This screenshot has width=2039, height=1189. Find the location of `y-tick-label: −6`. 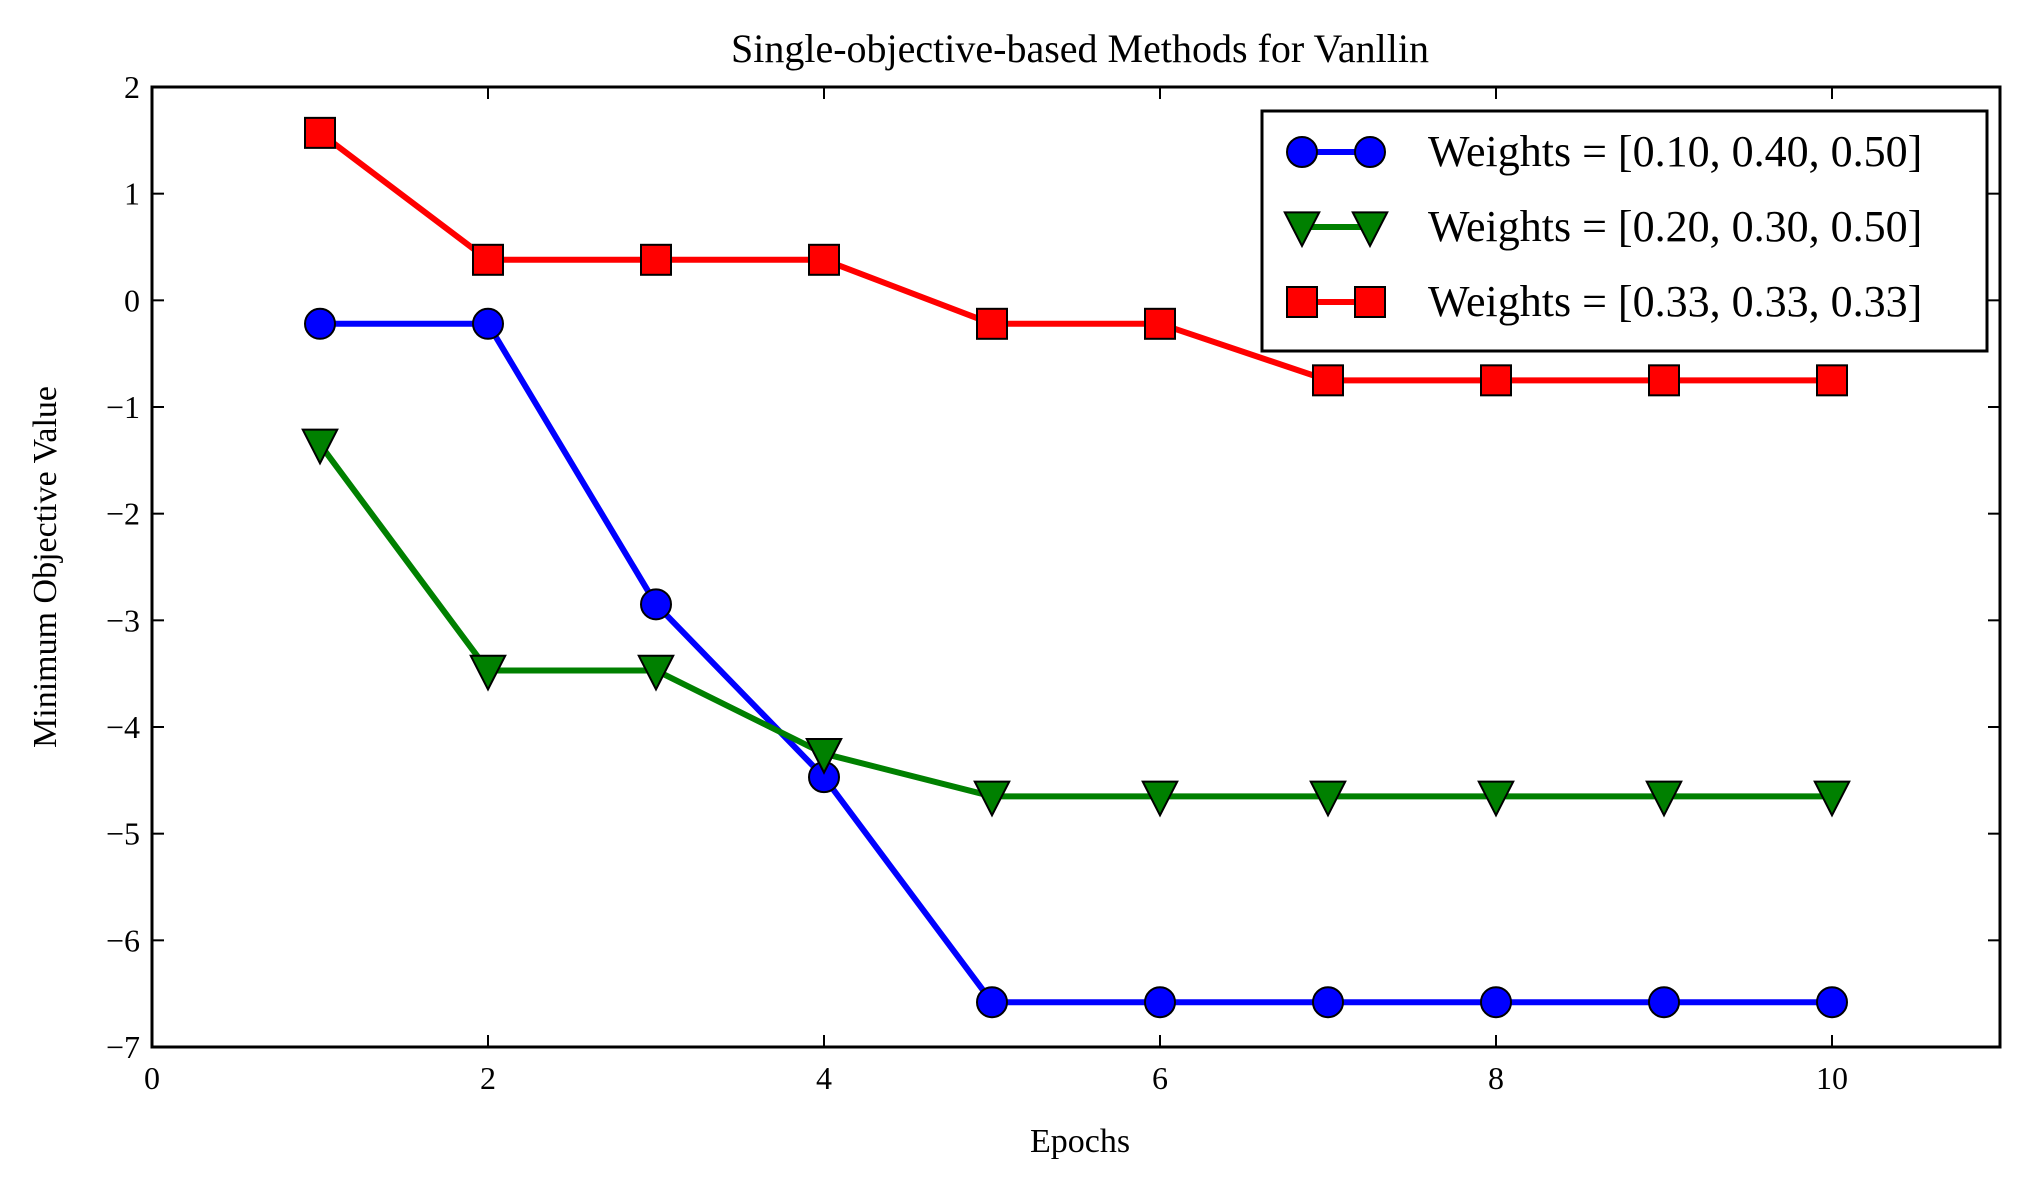

y-tick-label: −6 is located at coordinates (123, 940).